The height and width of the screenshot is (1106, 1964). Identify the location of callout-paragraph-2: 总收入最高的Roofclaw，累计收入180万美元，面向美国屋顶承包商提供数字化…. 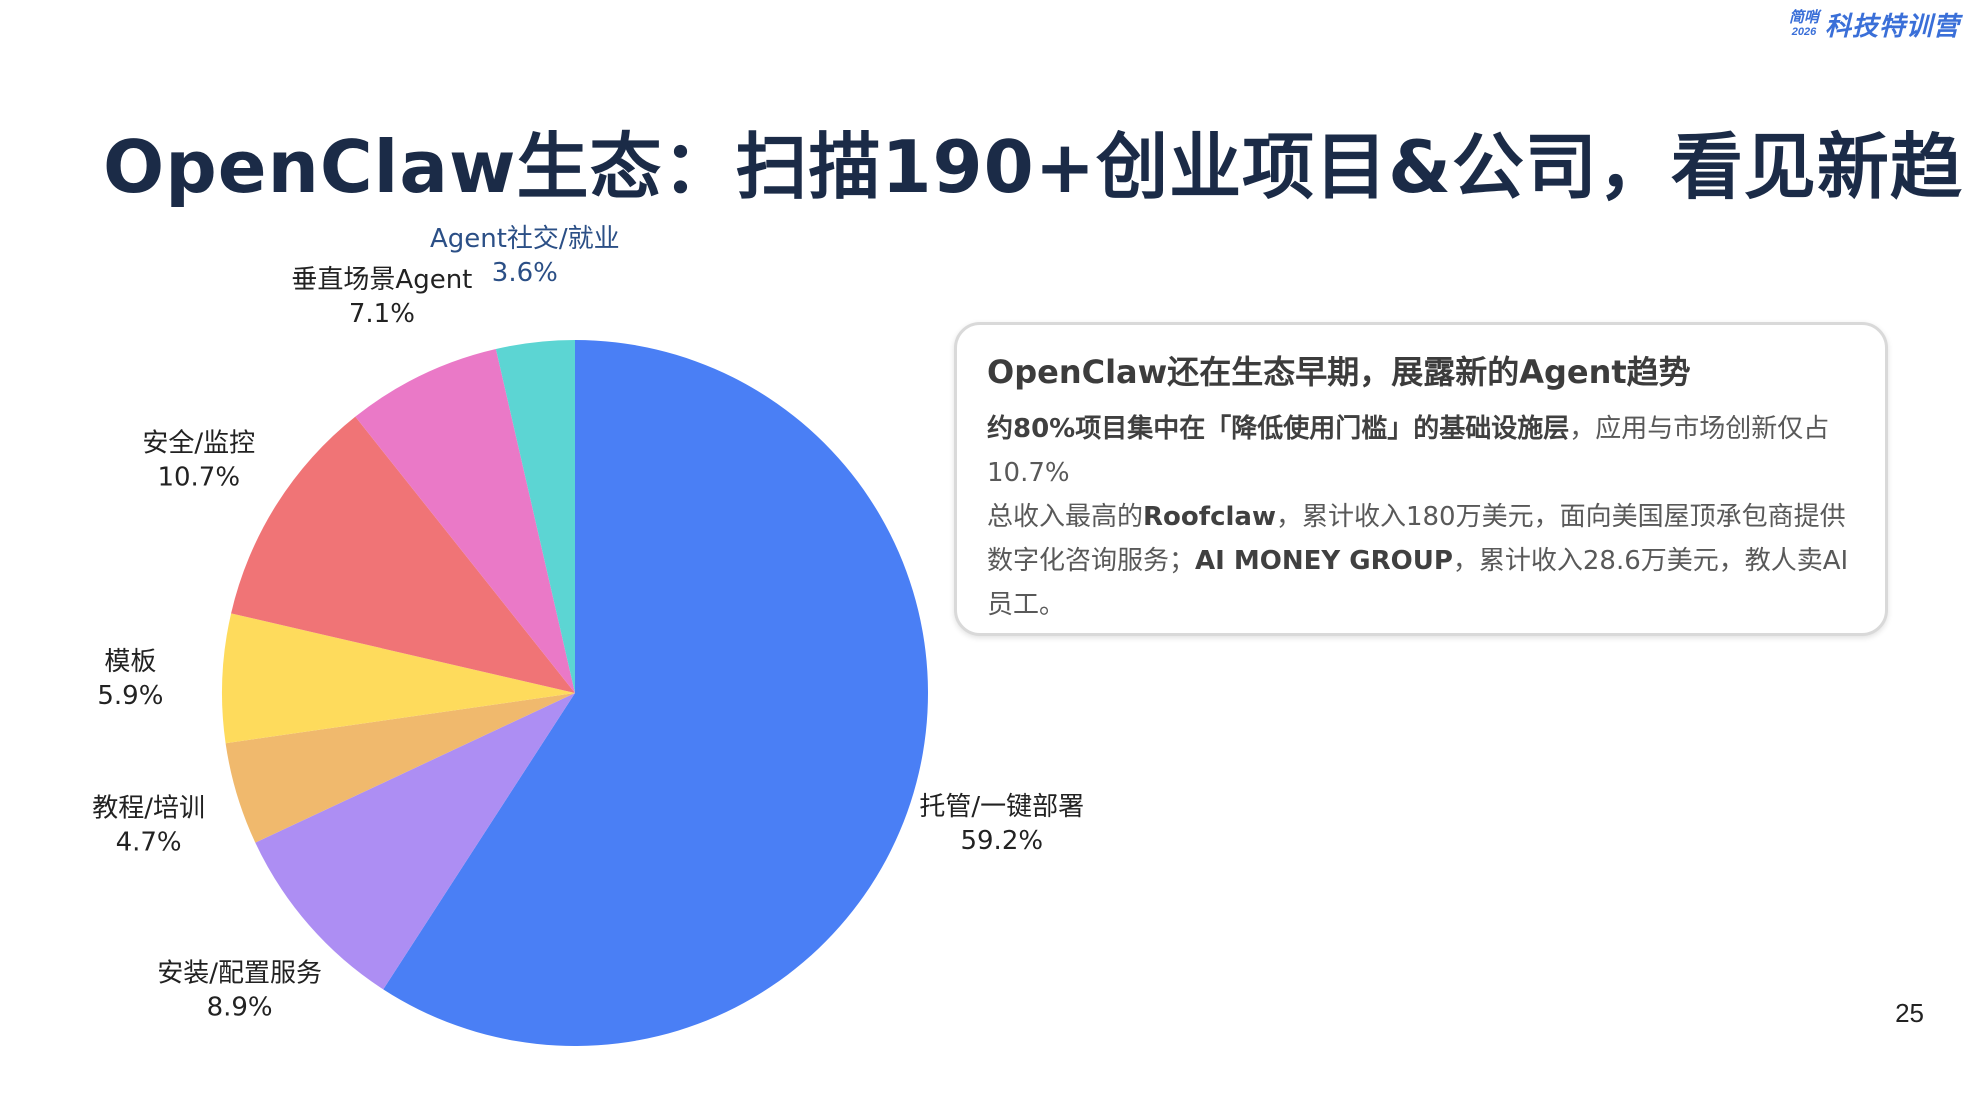
(1421, 561).